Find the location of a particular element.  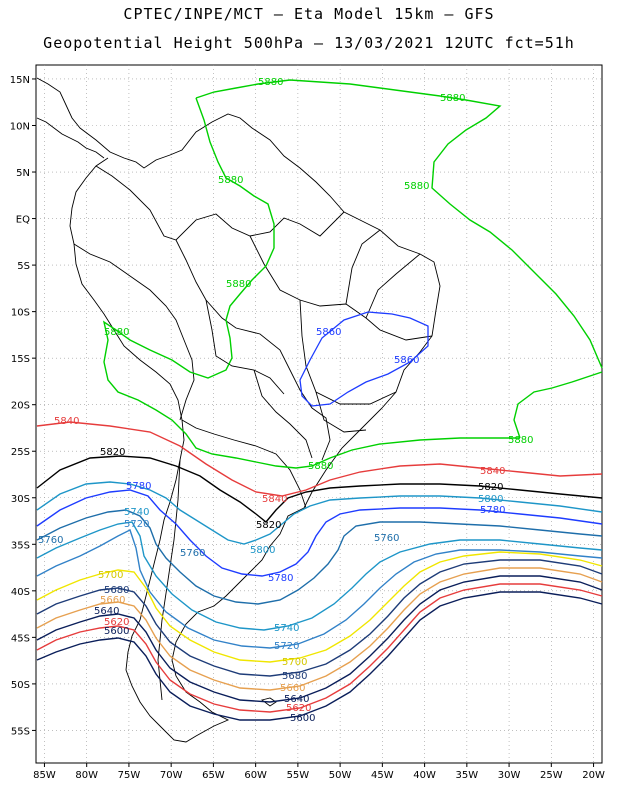

label-5780-c: 5780 is located at coordinates (492, 510).